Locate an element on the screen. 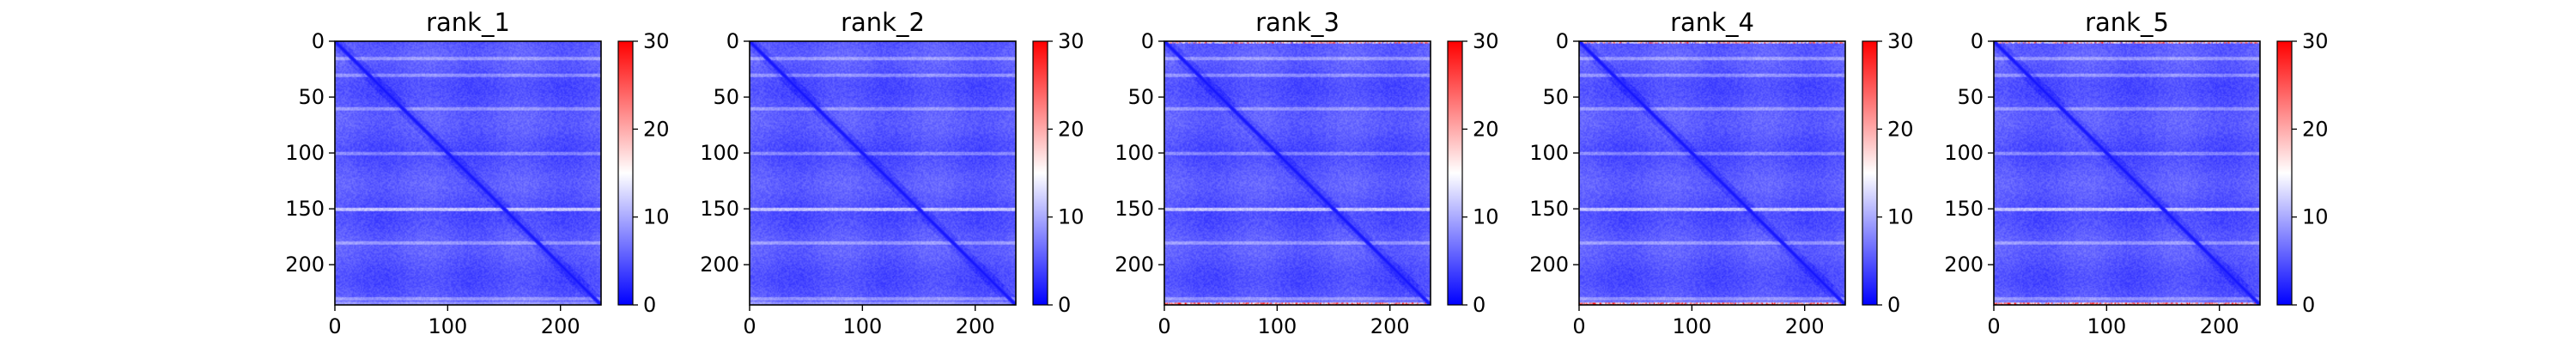  heatmap-panel-2: rank_2 0 50 100 150 200 0 100 200 0 10 20 30 is located at coordinates (892, 173).